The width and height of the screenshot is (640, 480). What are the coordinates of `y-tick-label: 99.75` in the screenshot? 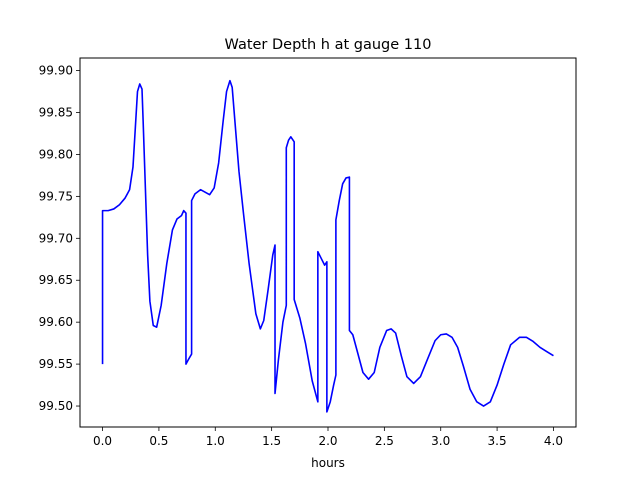 It's located at (56, 196).